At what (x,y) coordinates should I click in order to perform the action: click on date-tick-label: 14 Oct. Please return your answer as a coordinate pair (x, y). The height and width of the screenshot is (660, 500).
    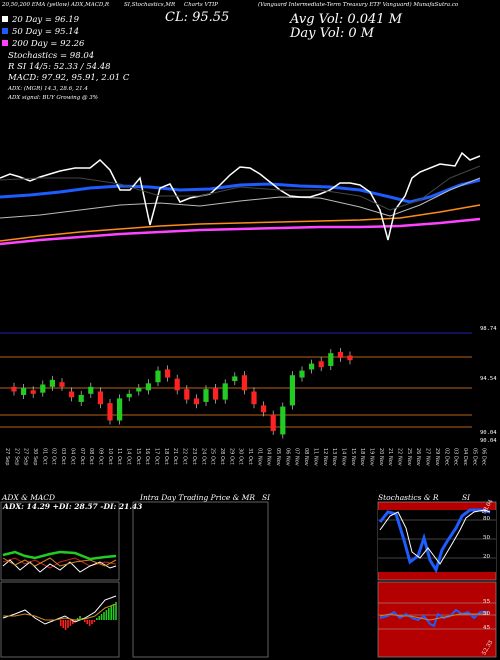
    Looking at the image, I should click on (129, 456).